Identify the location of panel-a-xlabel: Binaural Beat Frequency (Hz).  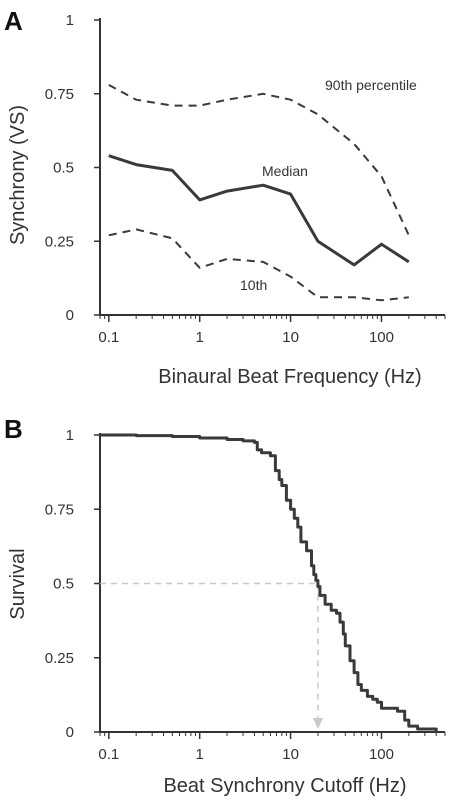
(289, 377).